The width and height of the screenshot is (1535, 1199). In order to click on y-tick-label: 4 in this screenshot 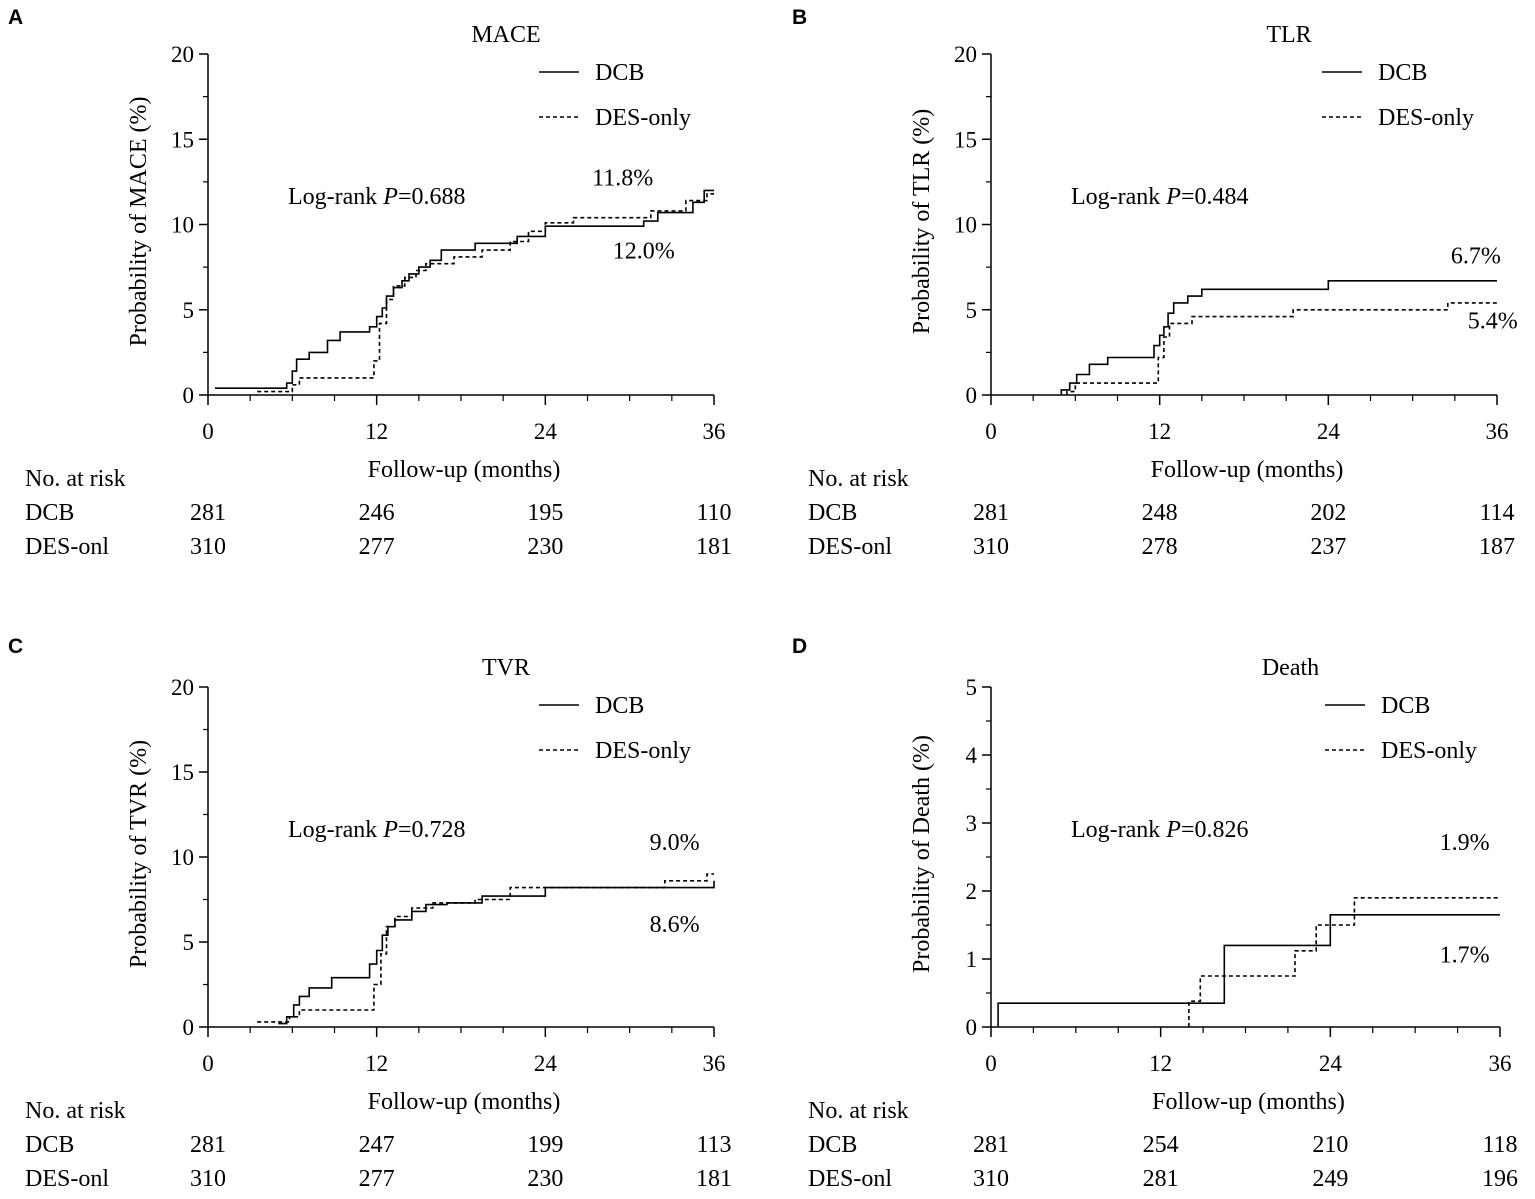, I will do `click(972, 755)`.